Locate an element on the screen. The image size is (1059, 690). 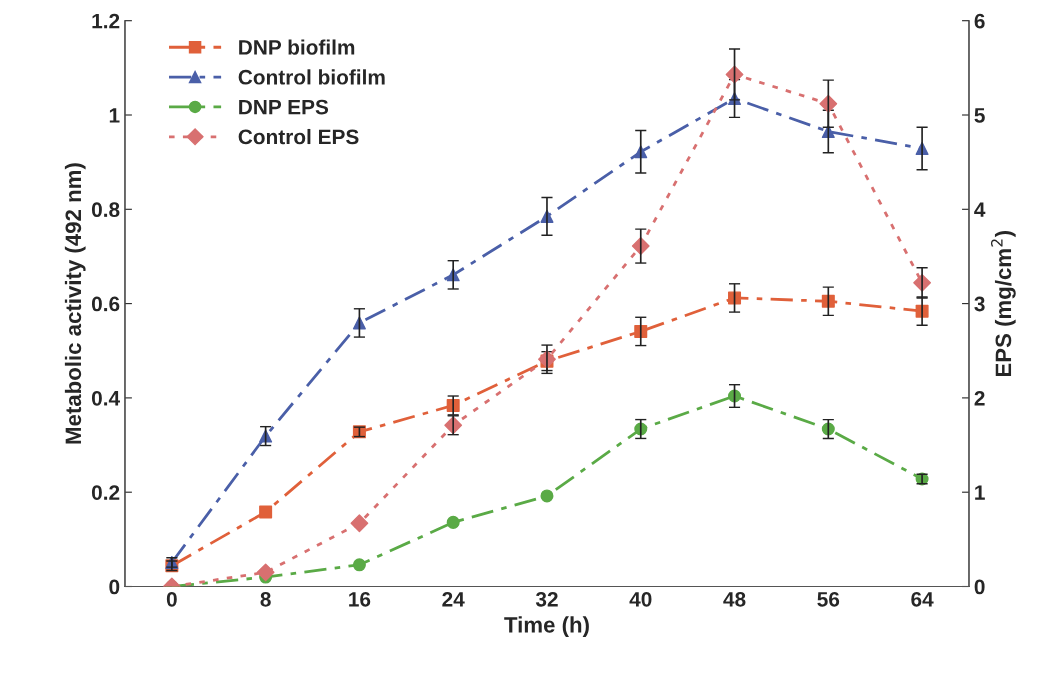
y2-axis-title: EPS (mg/cm$^{2}$) is located at coordinates (1003, 303).